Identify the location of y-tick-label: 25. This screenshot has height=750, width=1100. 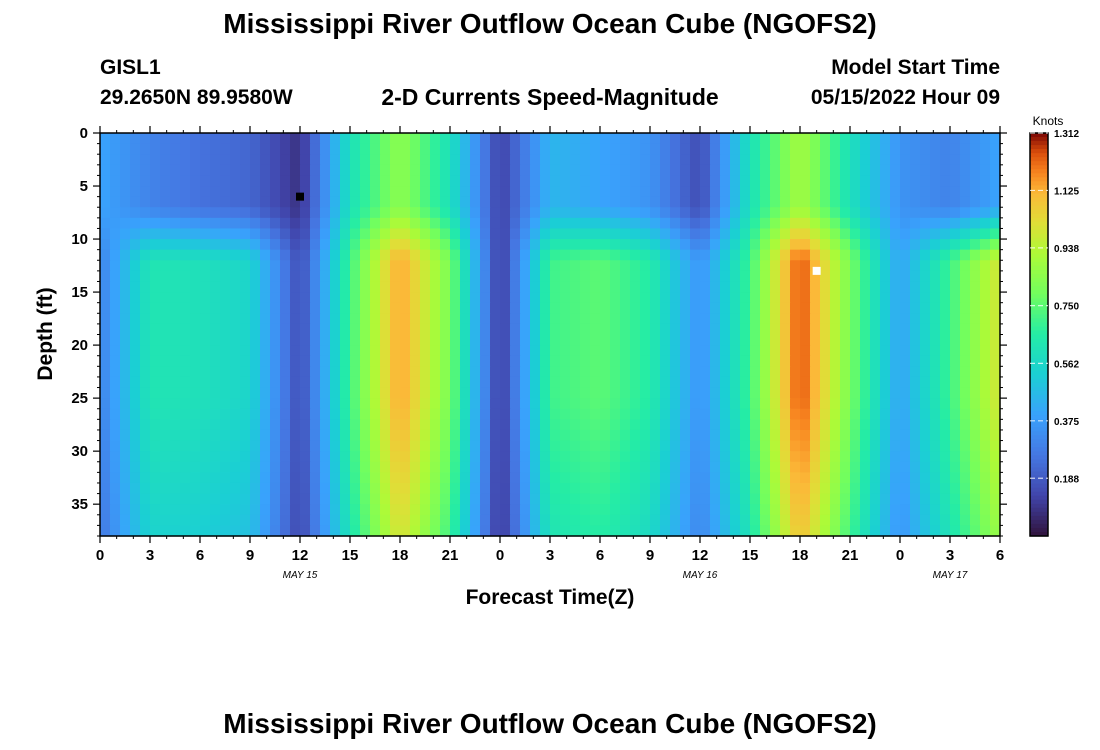
(79, 398).